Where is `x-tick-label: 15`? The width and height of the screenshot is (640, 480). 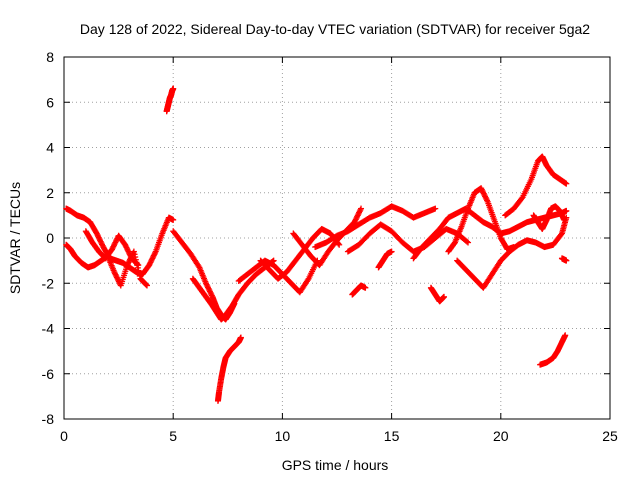 x-tick-label: 15 is located at coordinates (392, 436).